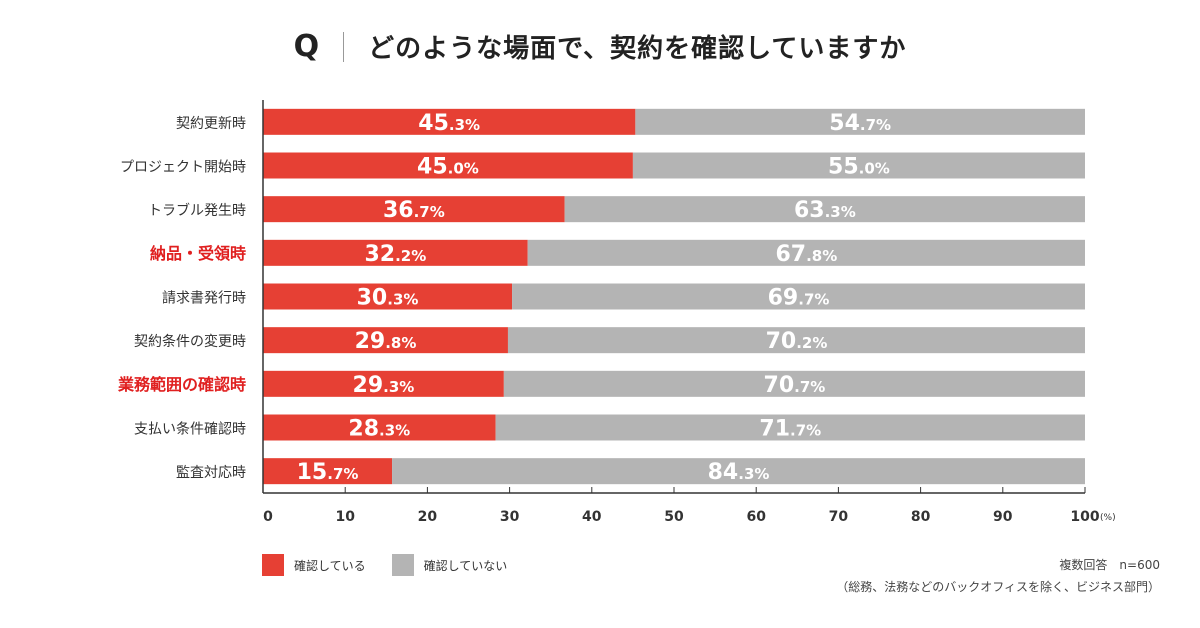 Image resolution: width=1200 pixels, height=628 pixels. I want to click on x-tick-label: 80, so click(921, 517).